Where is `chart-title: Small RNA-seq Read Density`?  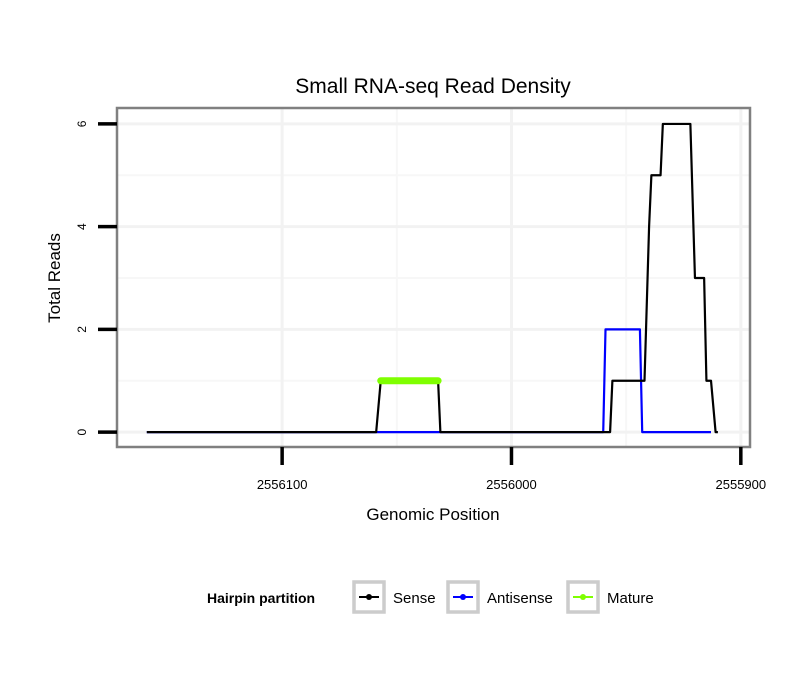 chart-title: Small RNA-seq Read Density is located at coordinates (433, 86).